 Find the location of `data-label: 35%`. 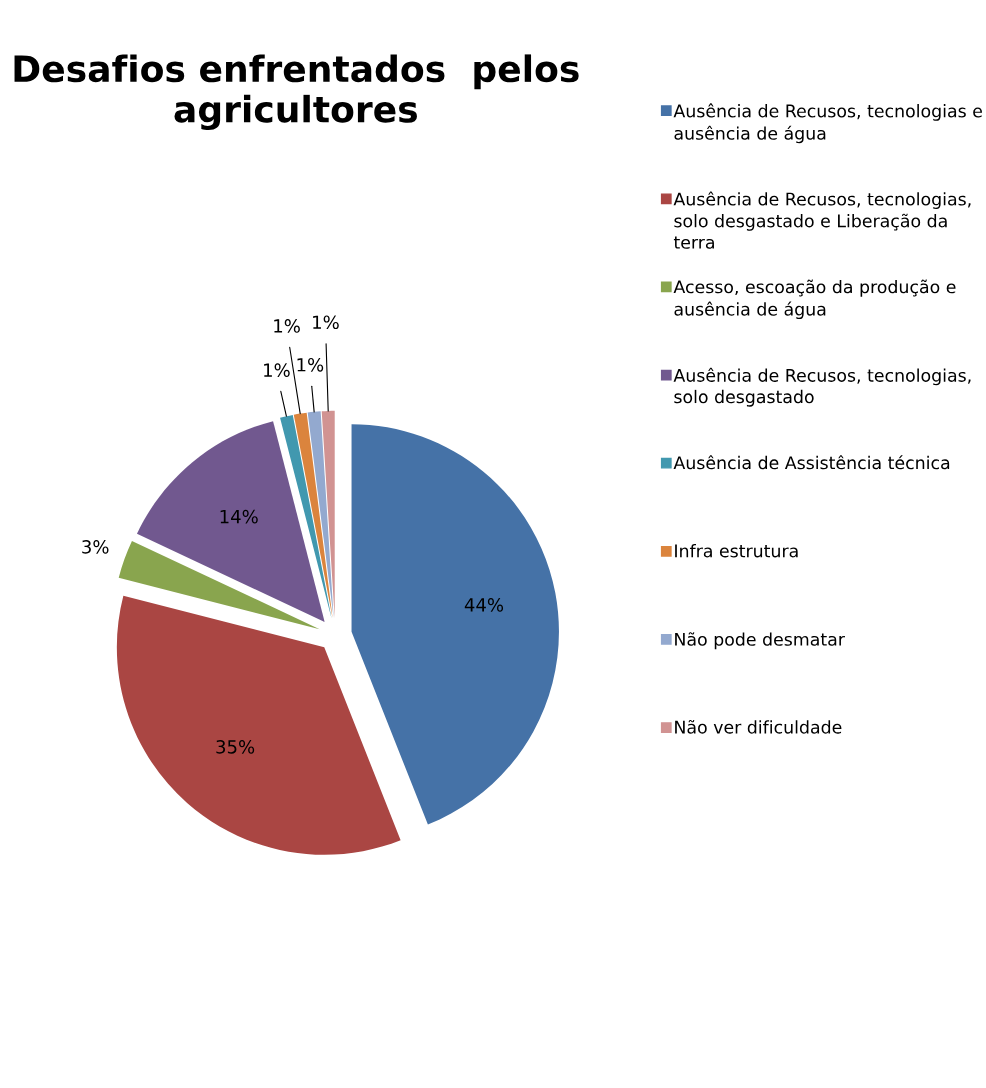

data-label: 35% is located at coordinates (235, 747).